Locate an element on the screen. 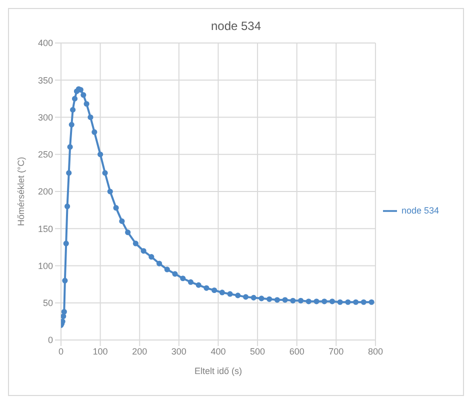 The image size is (472, 404). x-tick-label: 200 is located at coordinates (140, 351).